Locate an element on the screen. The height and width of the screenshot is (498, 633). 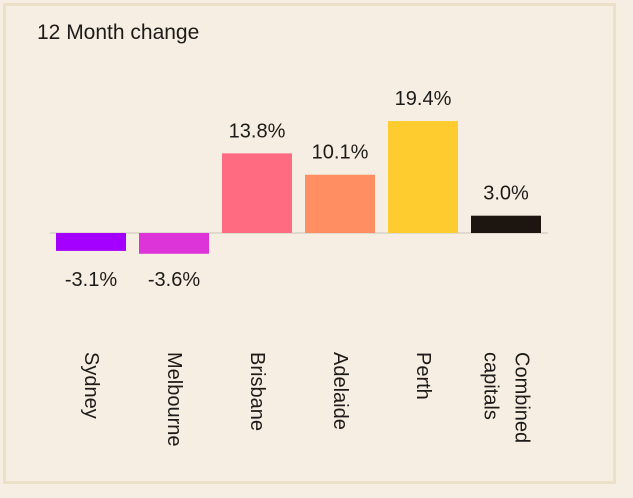
category-label-melbourne: Melbourne is located at coordinates (174, 399).